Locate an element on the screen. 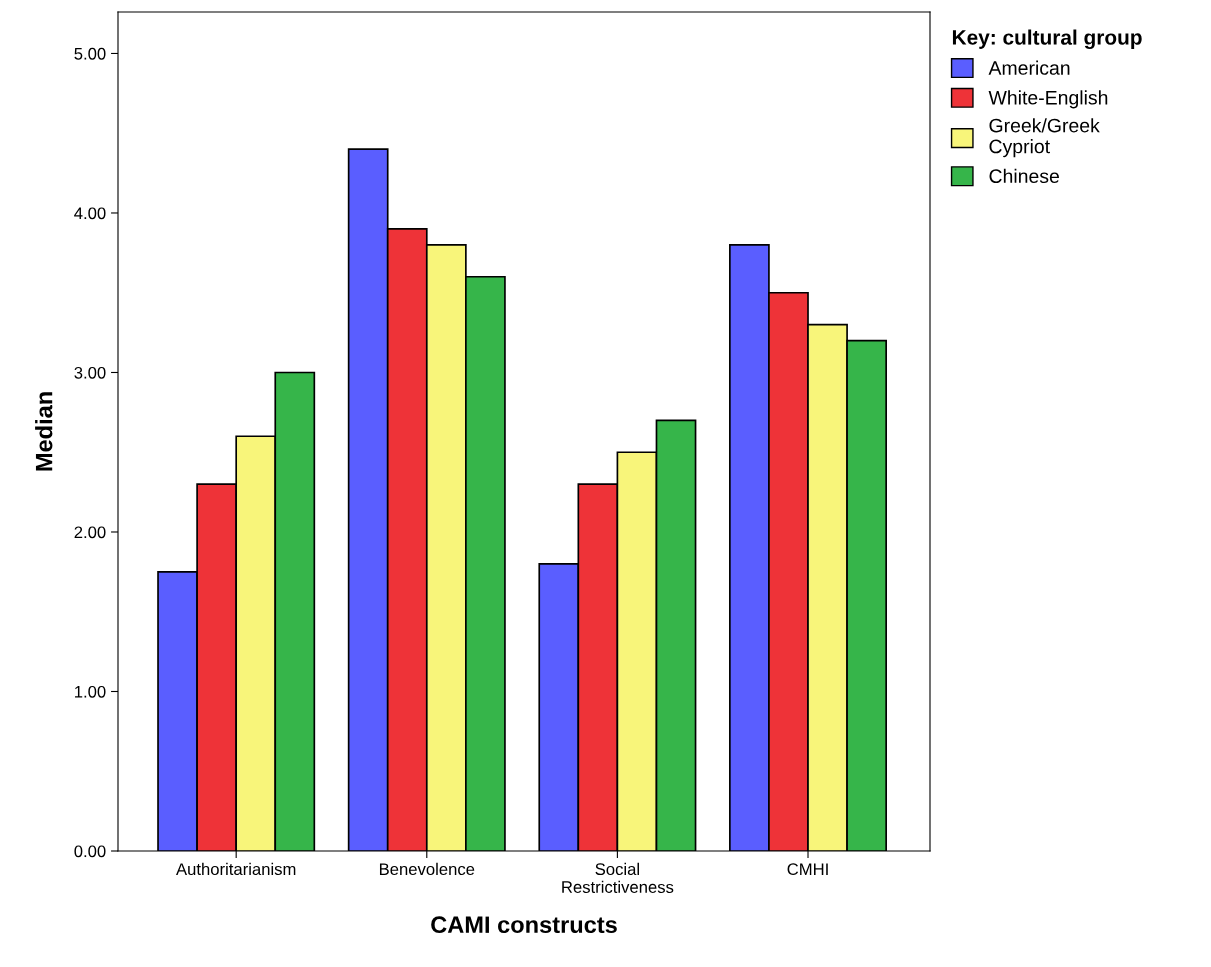  y-tick-label: 3.00 is located at coordinates (90, 372).